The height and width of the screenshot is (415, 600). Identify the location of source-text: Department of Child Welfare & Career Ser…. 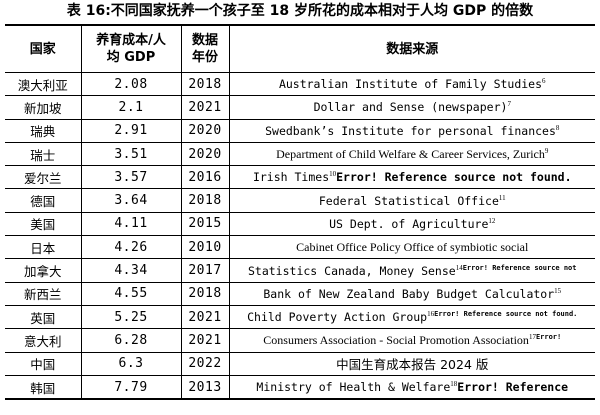
(410, 153).